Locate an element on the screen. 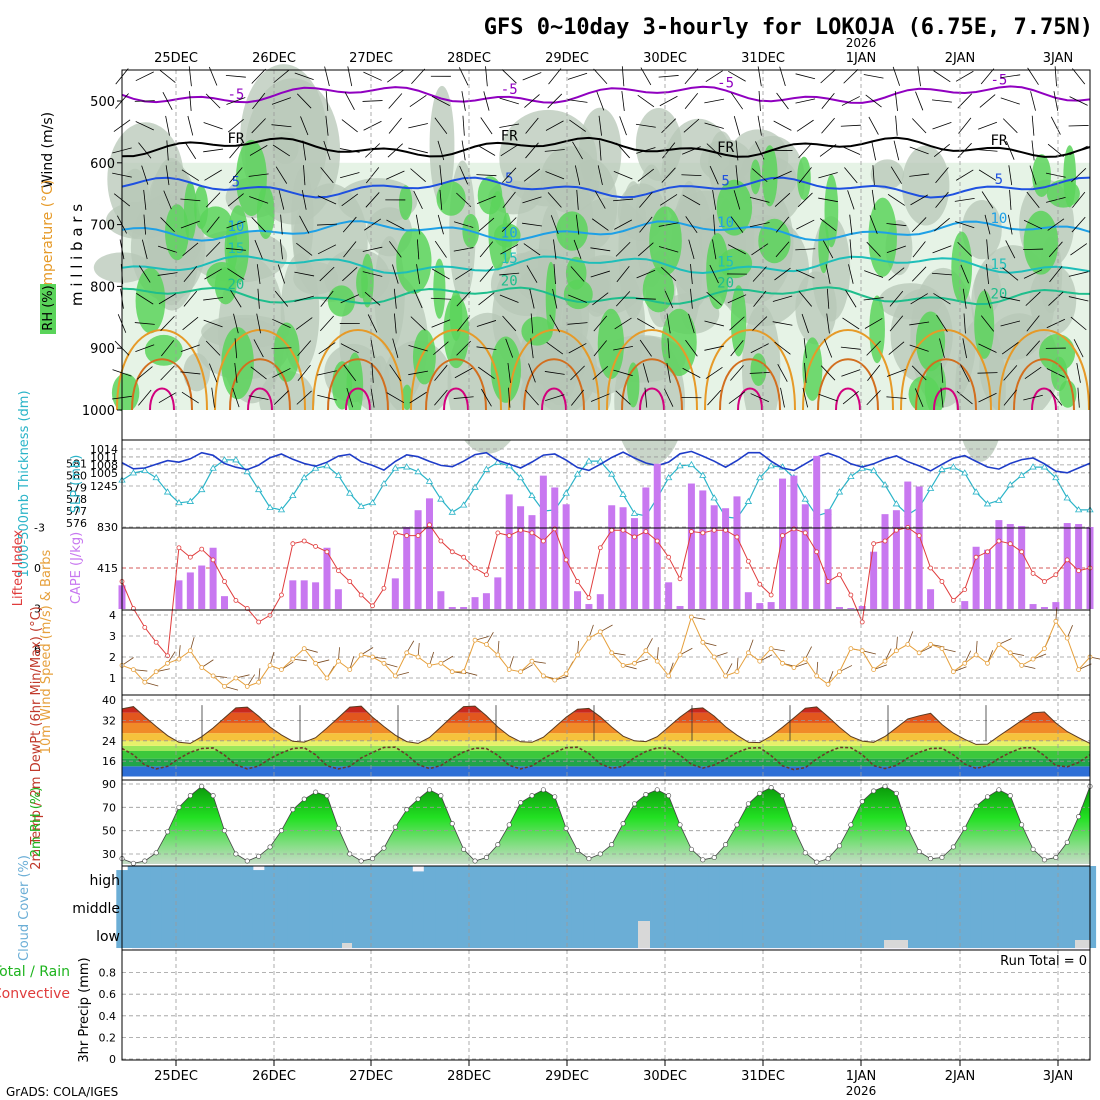 The height and width of the screenshot is (1100, 1100). warm-isotherm-loop is located at coordinates (162, 384).